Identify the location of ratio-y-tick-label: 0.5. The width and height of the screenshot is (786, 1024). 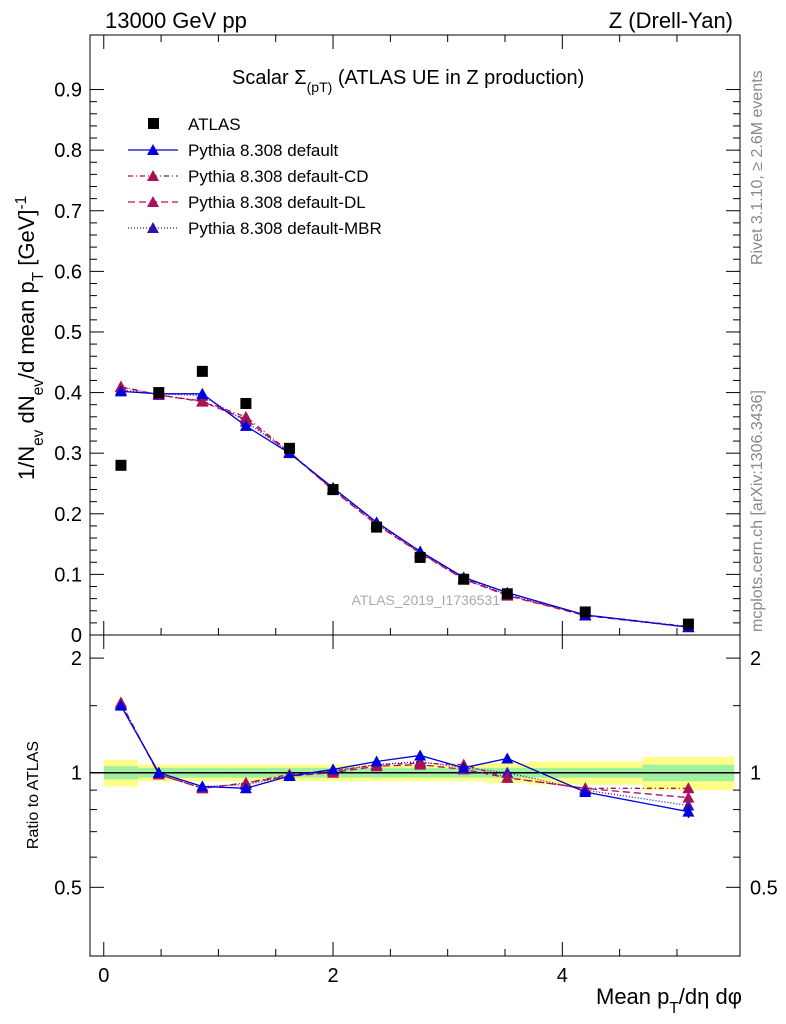
(68, 888).